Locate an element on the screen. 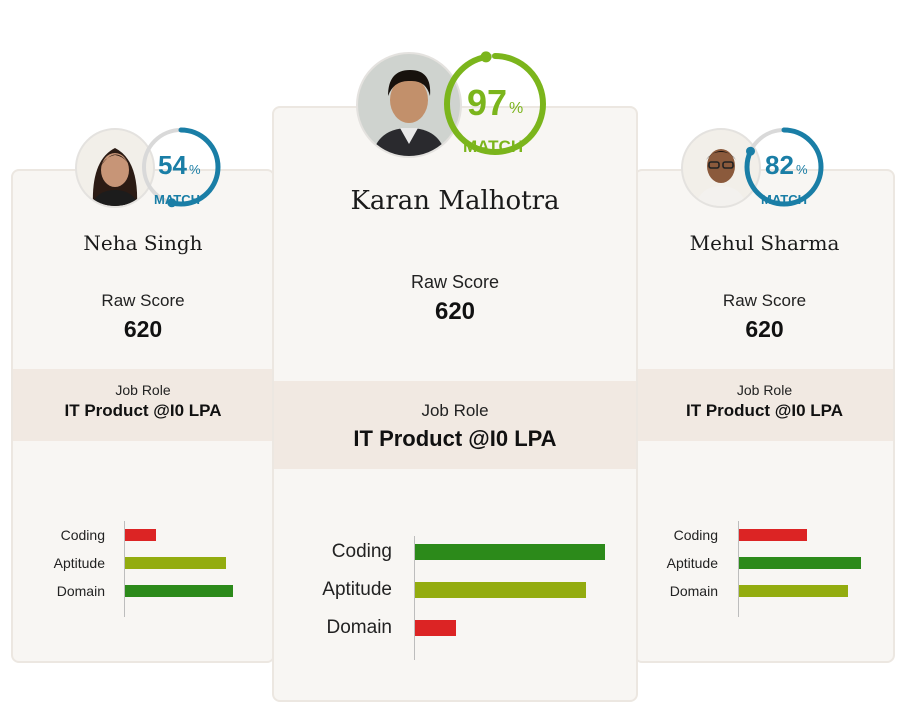 This screenshot has height=717, width=924. match-gauge: 97 % MATCH is located at coordinates (495, 104).